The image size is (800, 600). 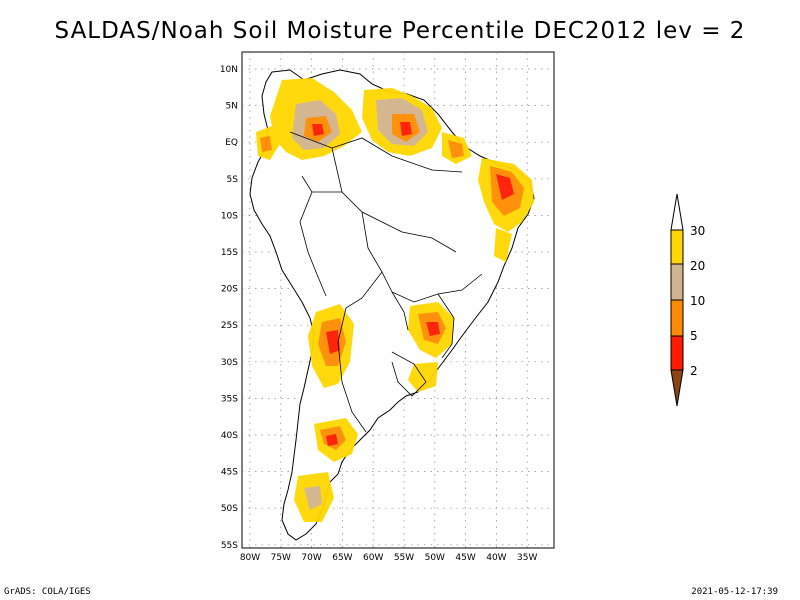 I want to click on latitude-labels: 10N 5N EQ 5S 10S 15S 20S 25S 30S 35S 40S 45S 50S 55S, so click(x=229, y=308).